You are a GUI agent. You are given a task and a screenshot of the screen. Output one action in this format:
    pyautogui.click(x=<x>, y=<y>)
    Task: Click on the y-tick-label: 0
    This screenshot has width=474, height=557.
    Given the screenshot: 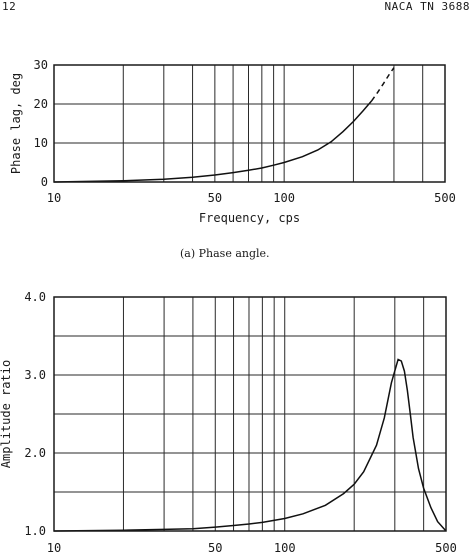 What is the action you would take?
    pyautogui.click(x=44, y=182)
    